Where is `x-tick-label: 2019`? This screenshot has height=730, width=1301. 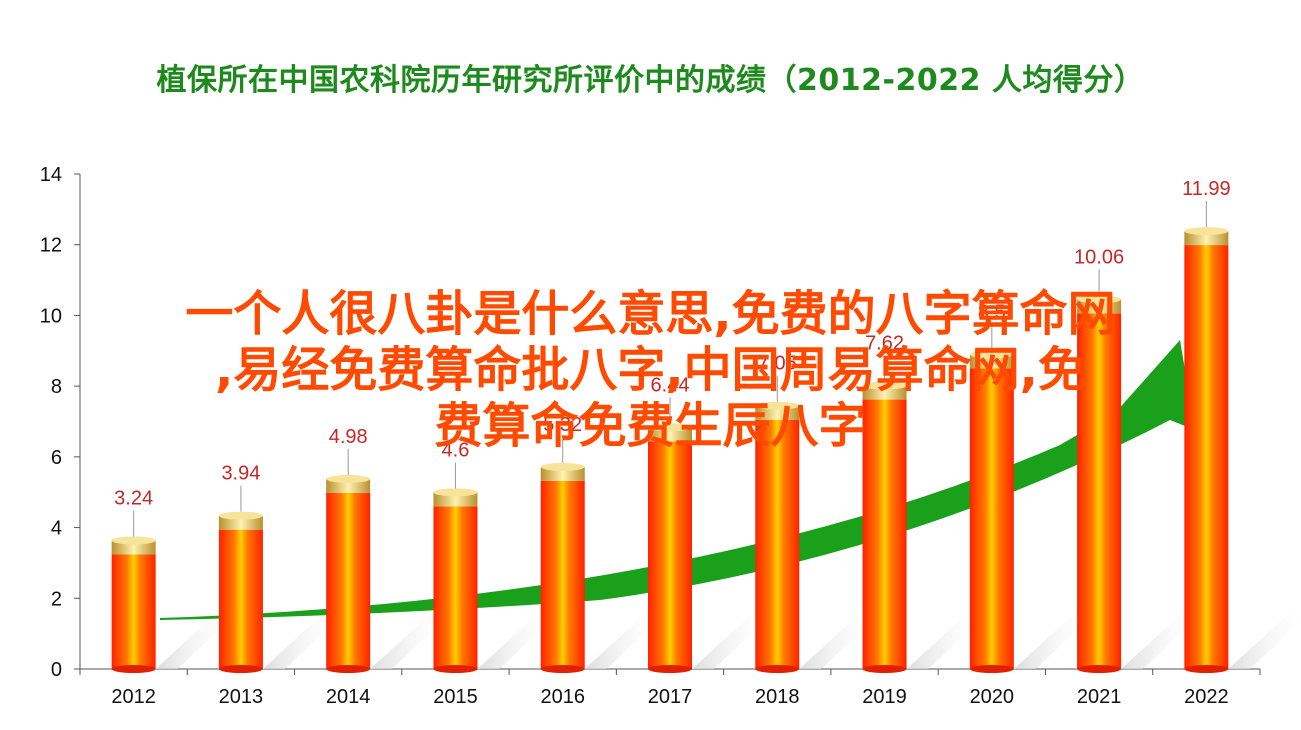 x-tick-label: 2019 is located at coordinates (884, 697).